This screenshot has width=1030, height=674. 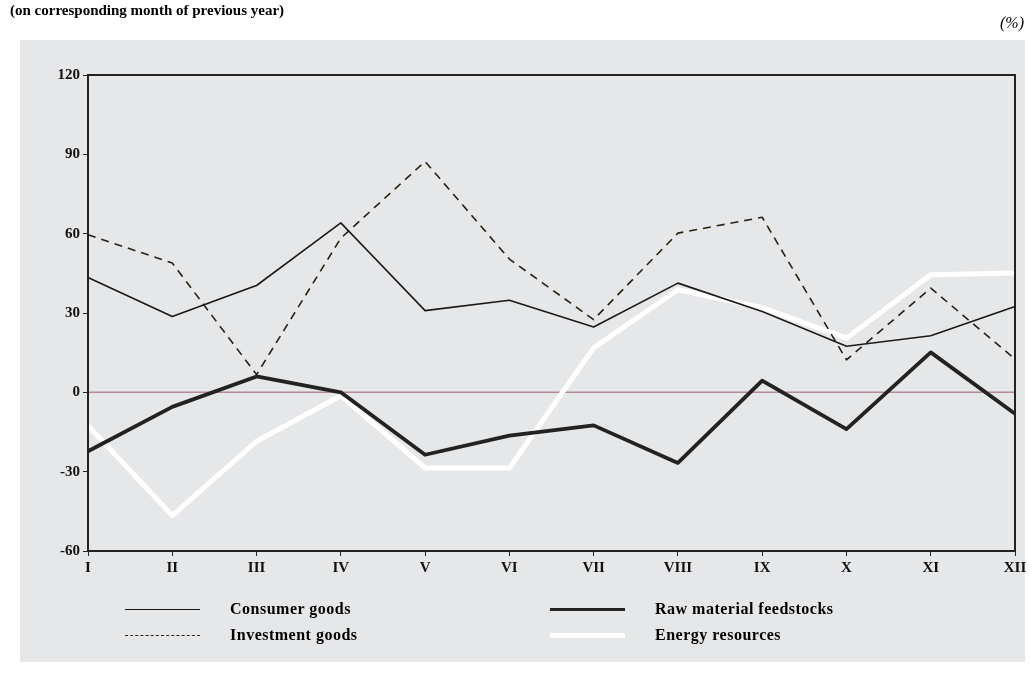 What do you see at coordinates (76, 391) in the screenshot?
I see `y-tick-label: 0` at bounding box center [76, 391].